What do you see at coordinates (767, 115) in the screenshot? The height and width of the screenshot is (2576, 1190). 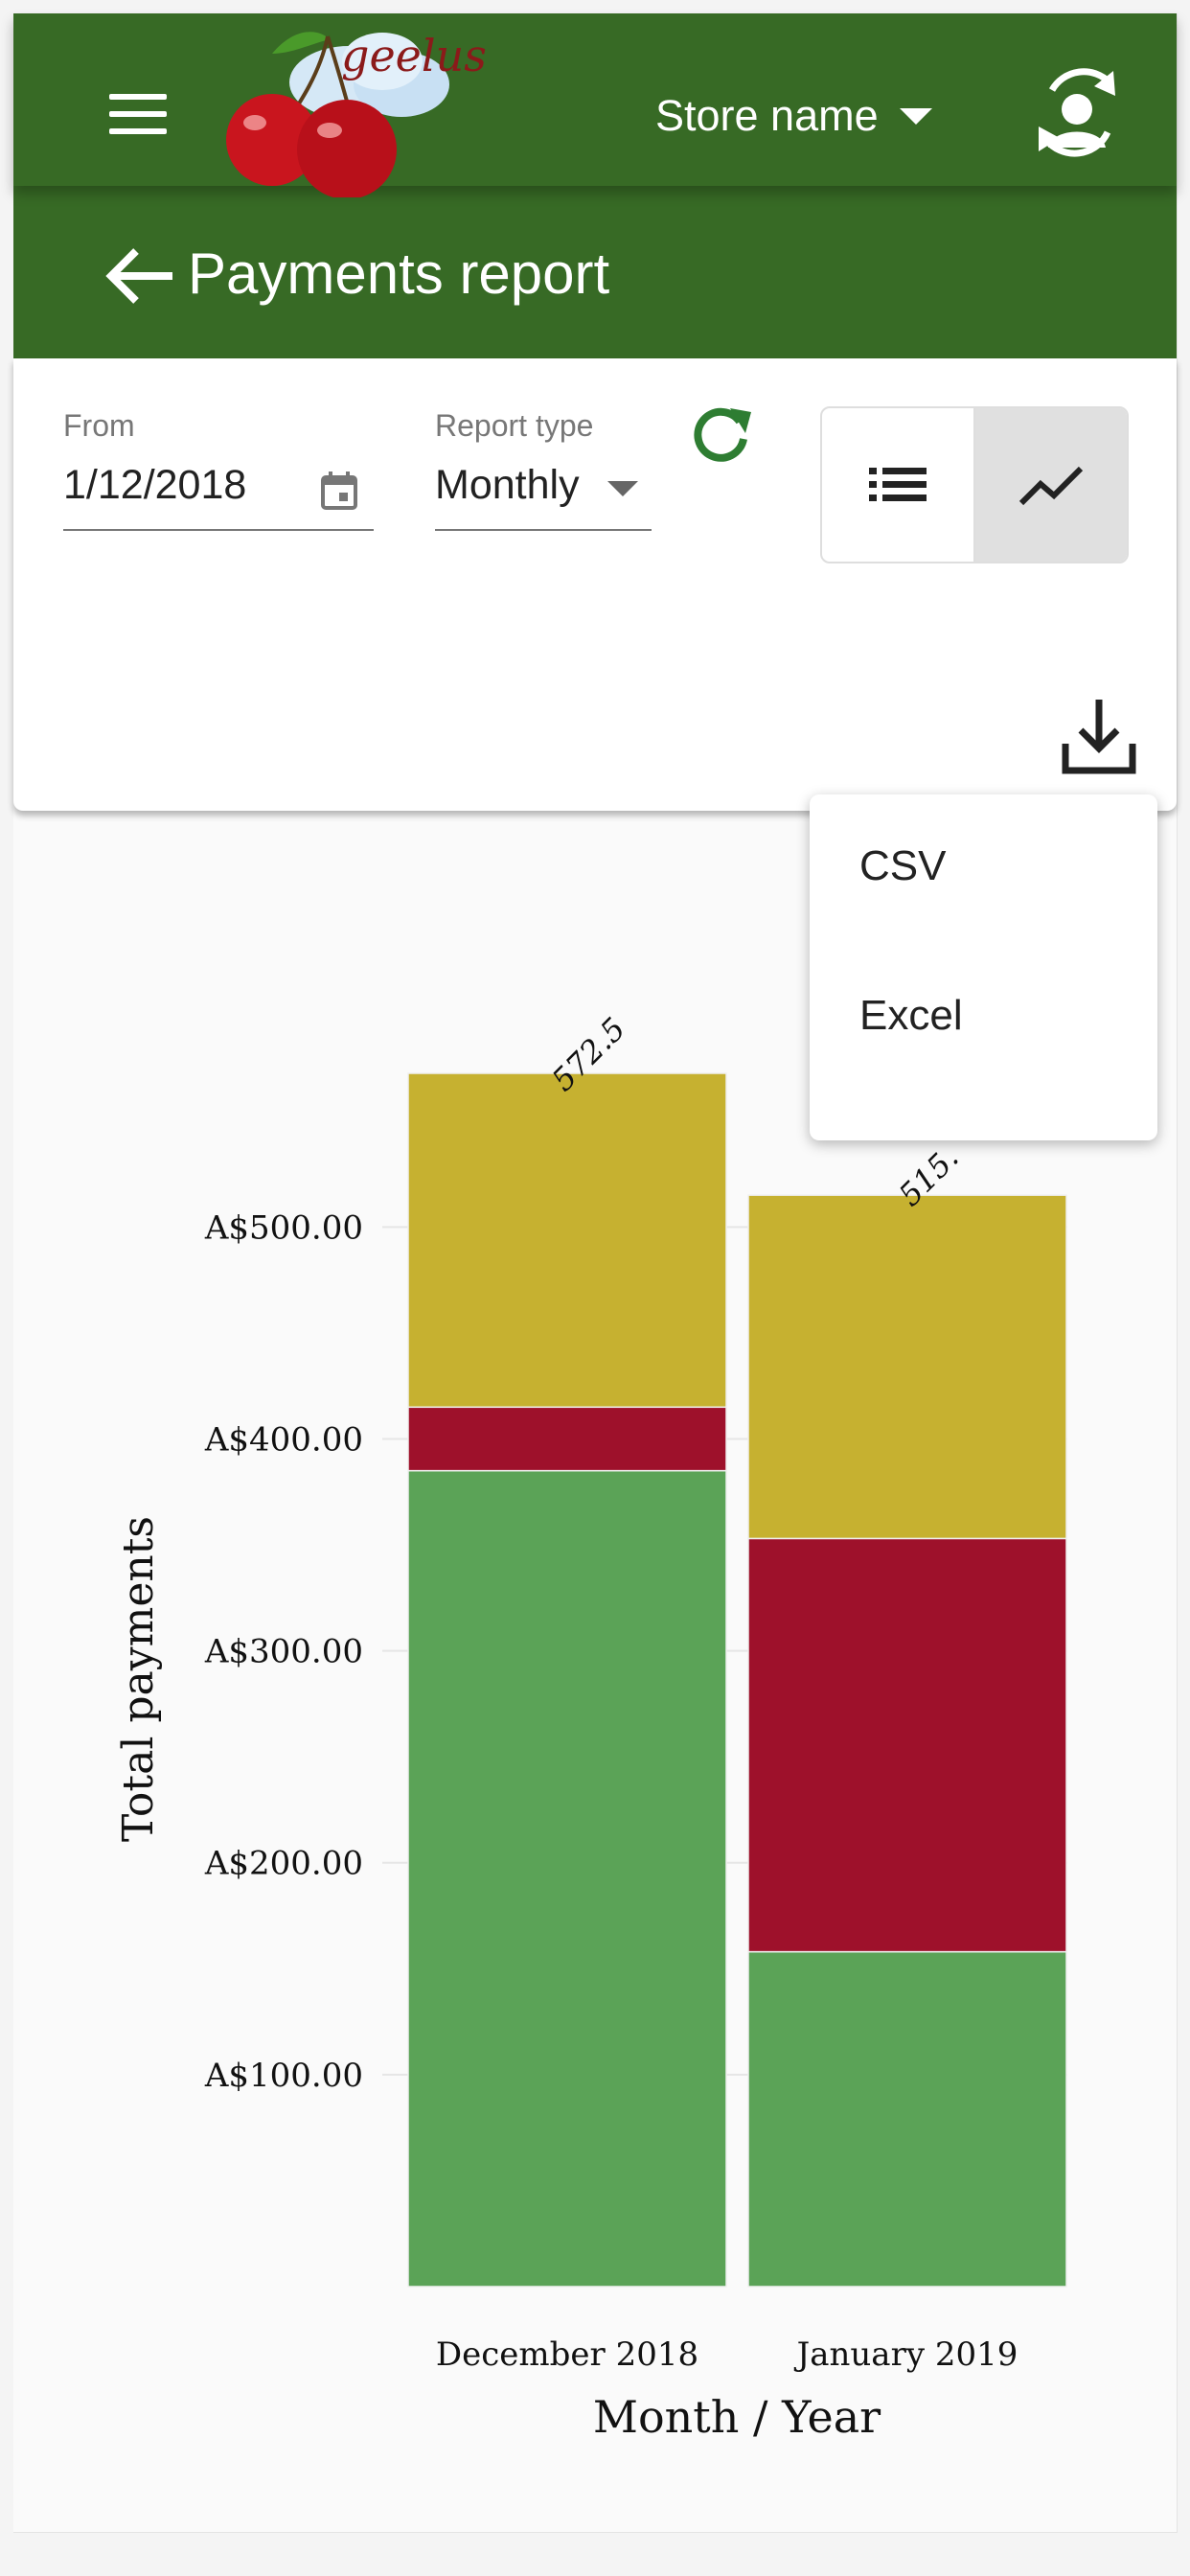 I see `store-name-label: Store name` at bounding box center [767, 115].